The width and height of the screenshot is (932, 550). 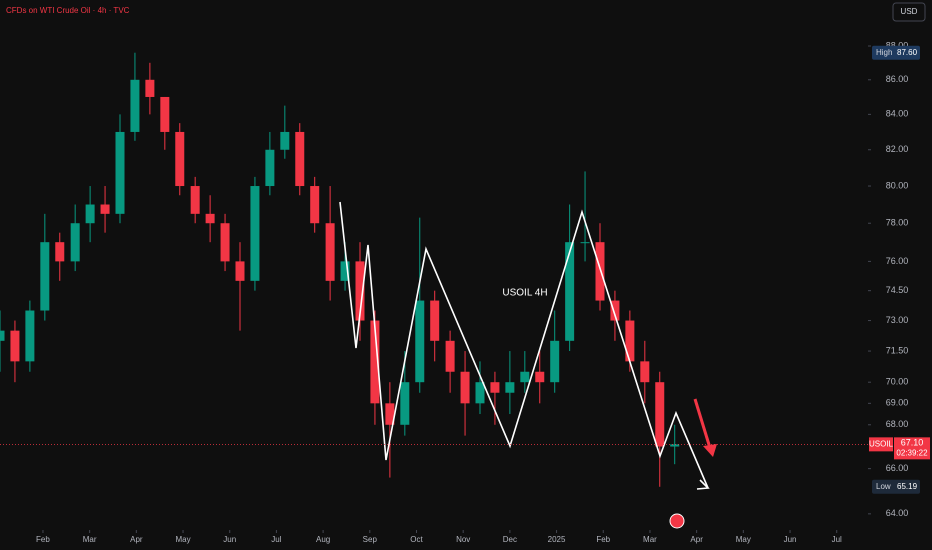 What do you see at coordinates (68, 10) in the screenshot?
I see `chart-title: CFDs on WTI Crude Oil · 4h · TVC` at bounding box center [68, 10].